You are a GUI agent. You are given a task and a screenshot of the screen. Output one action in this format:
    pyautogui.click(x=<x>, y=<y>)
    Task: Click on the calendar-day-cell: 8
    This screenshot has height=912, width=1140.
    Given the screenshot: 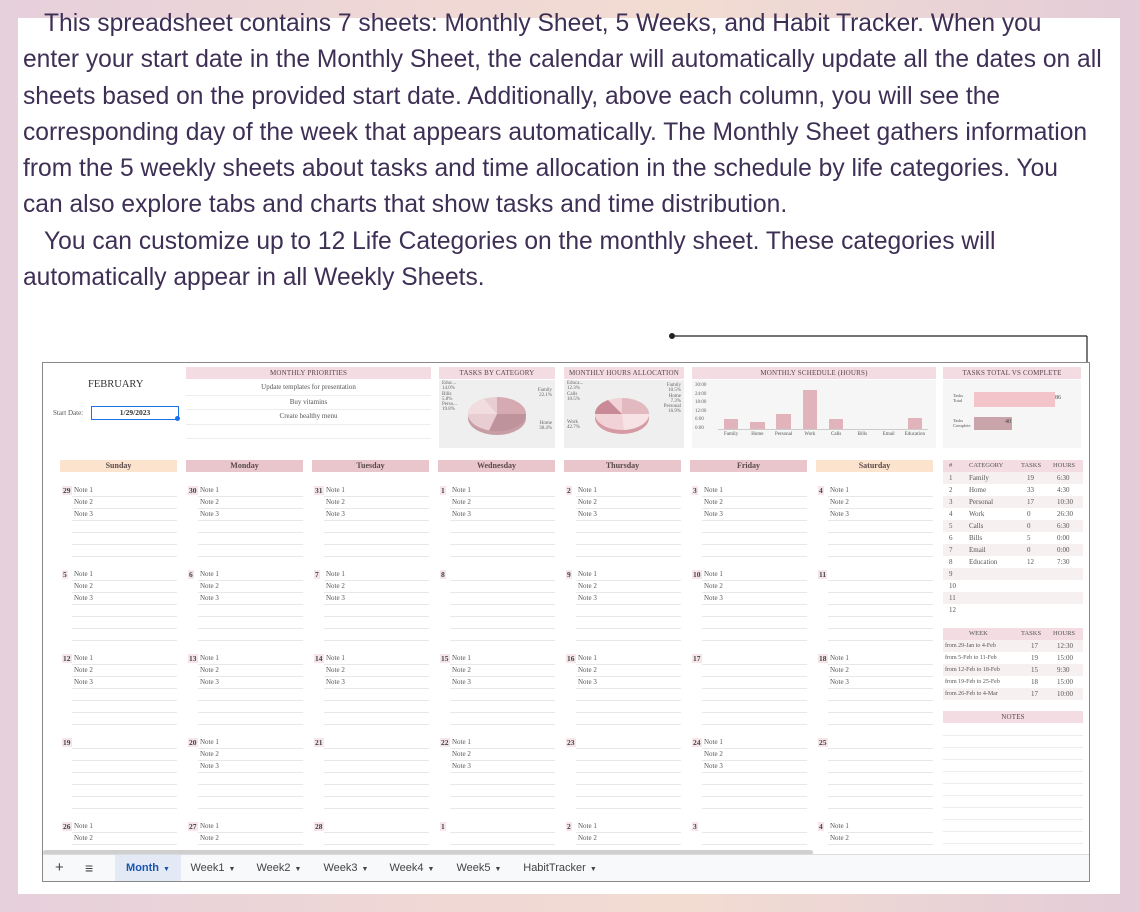 What is the action you would take?
    pyautogui.click(x=496, y=607)
    